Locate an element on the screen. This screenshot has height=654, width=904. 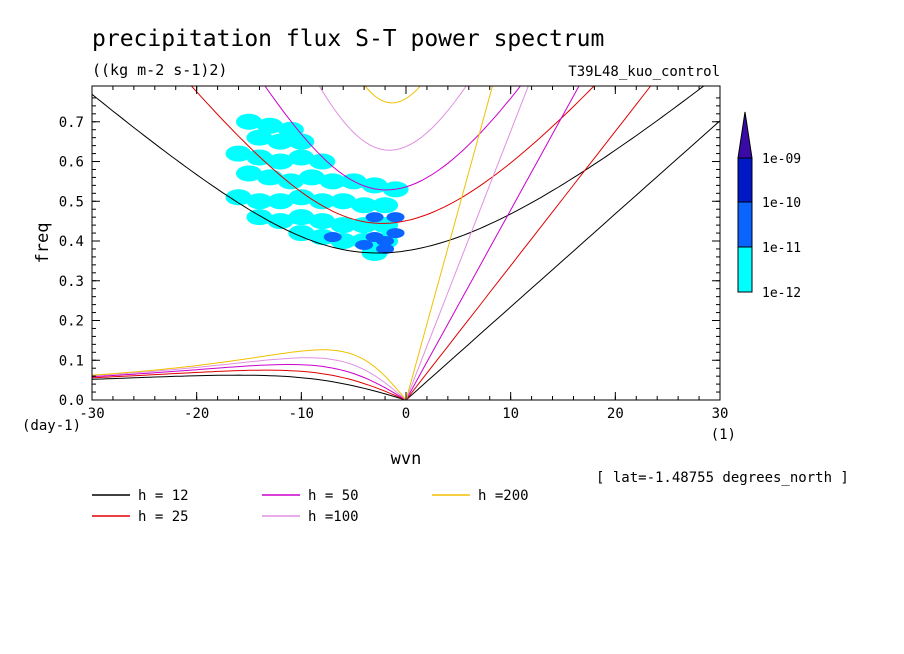
x-tick-label: -20 is located at coordinates (196, 414).